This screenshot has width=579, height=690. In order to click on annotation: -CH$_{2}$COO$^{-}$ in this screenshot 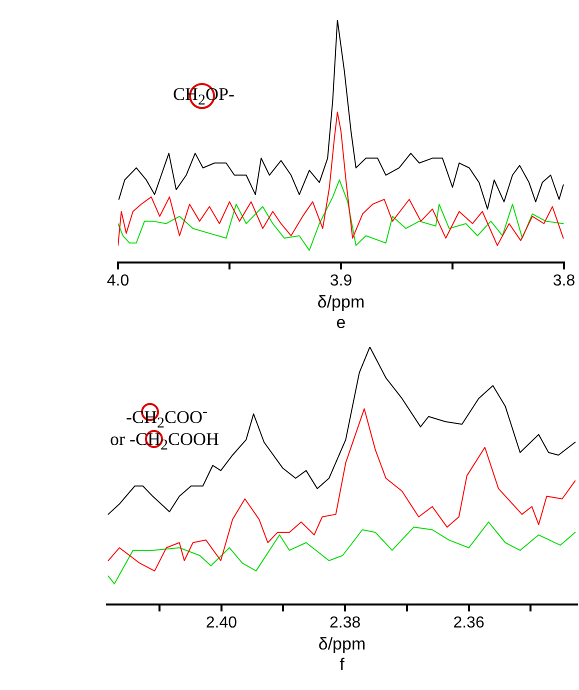, I will do `click(167, 418)`.